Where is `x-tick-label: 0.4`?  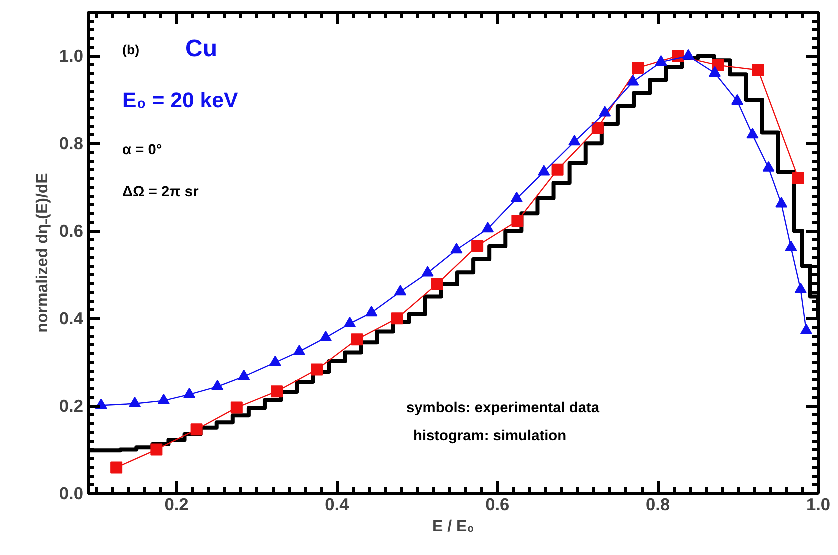 x-tick-label: 0.4 is located at coordinates (337, 504).